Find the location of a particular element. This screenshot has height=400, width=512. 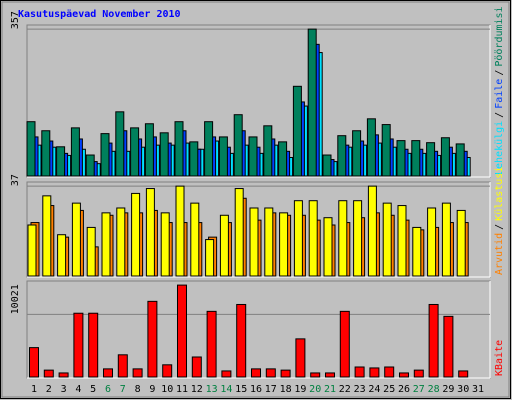

x-tick-label: 28 is located at coordinates (434, 389).